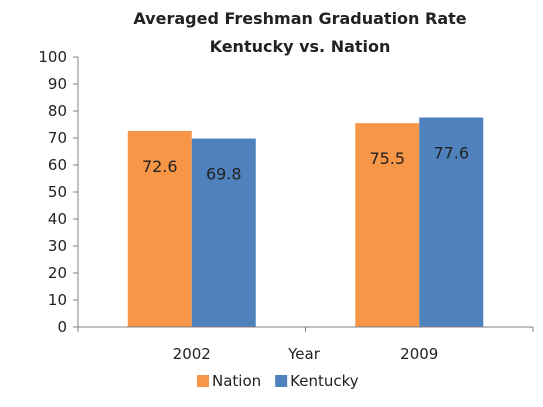 The width and height of the screenshot is (543, 407). Describe the element at coordinates (203, 381) in the screenshot. I see `legend-swatch-nation` at that location.